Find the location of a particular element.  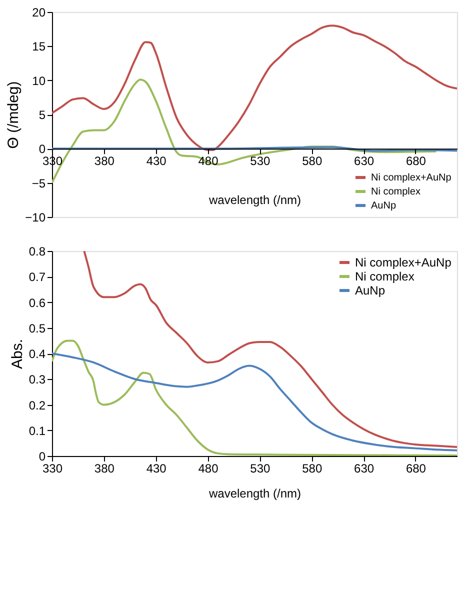

y-tick-label: 10 is located at coordinates (39, 81).